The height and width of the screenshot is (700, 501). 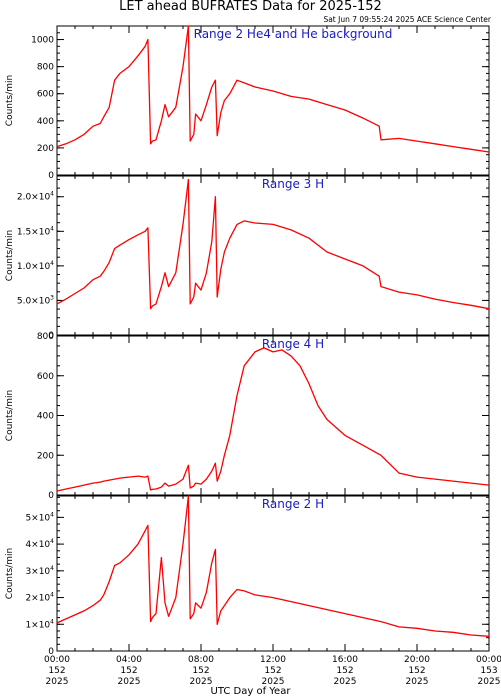 What do you see at coordinates (39, 544) in the screenshot?
I see `y-tick-label: 4×10⁴` at bounding box center [39, 544].